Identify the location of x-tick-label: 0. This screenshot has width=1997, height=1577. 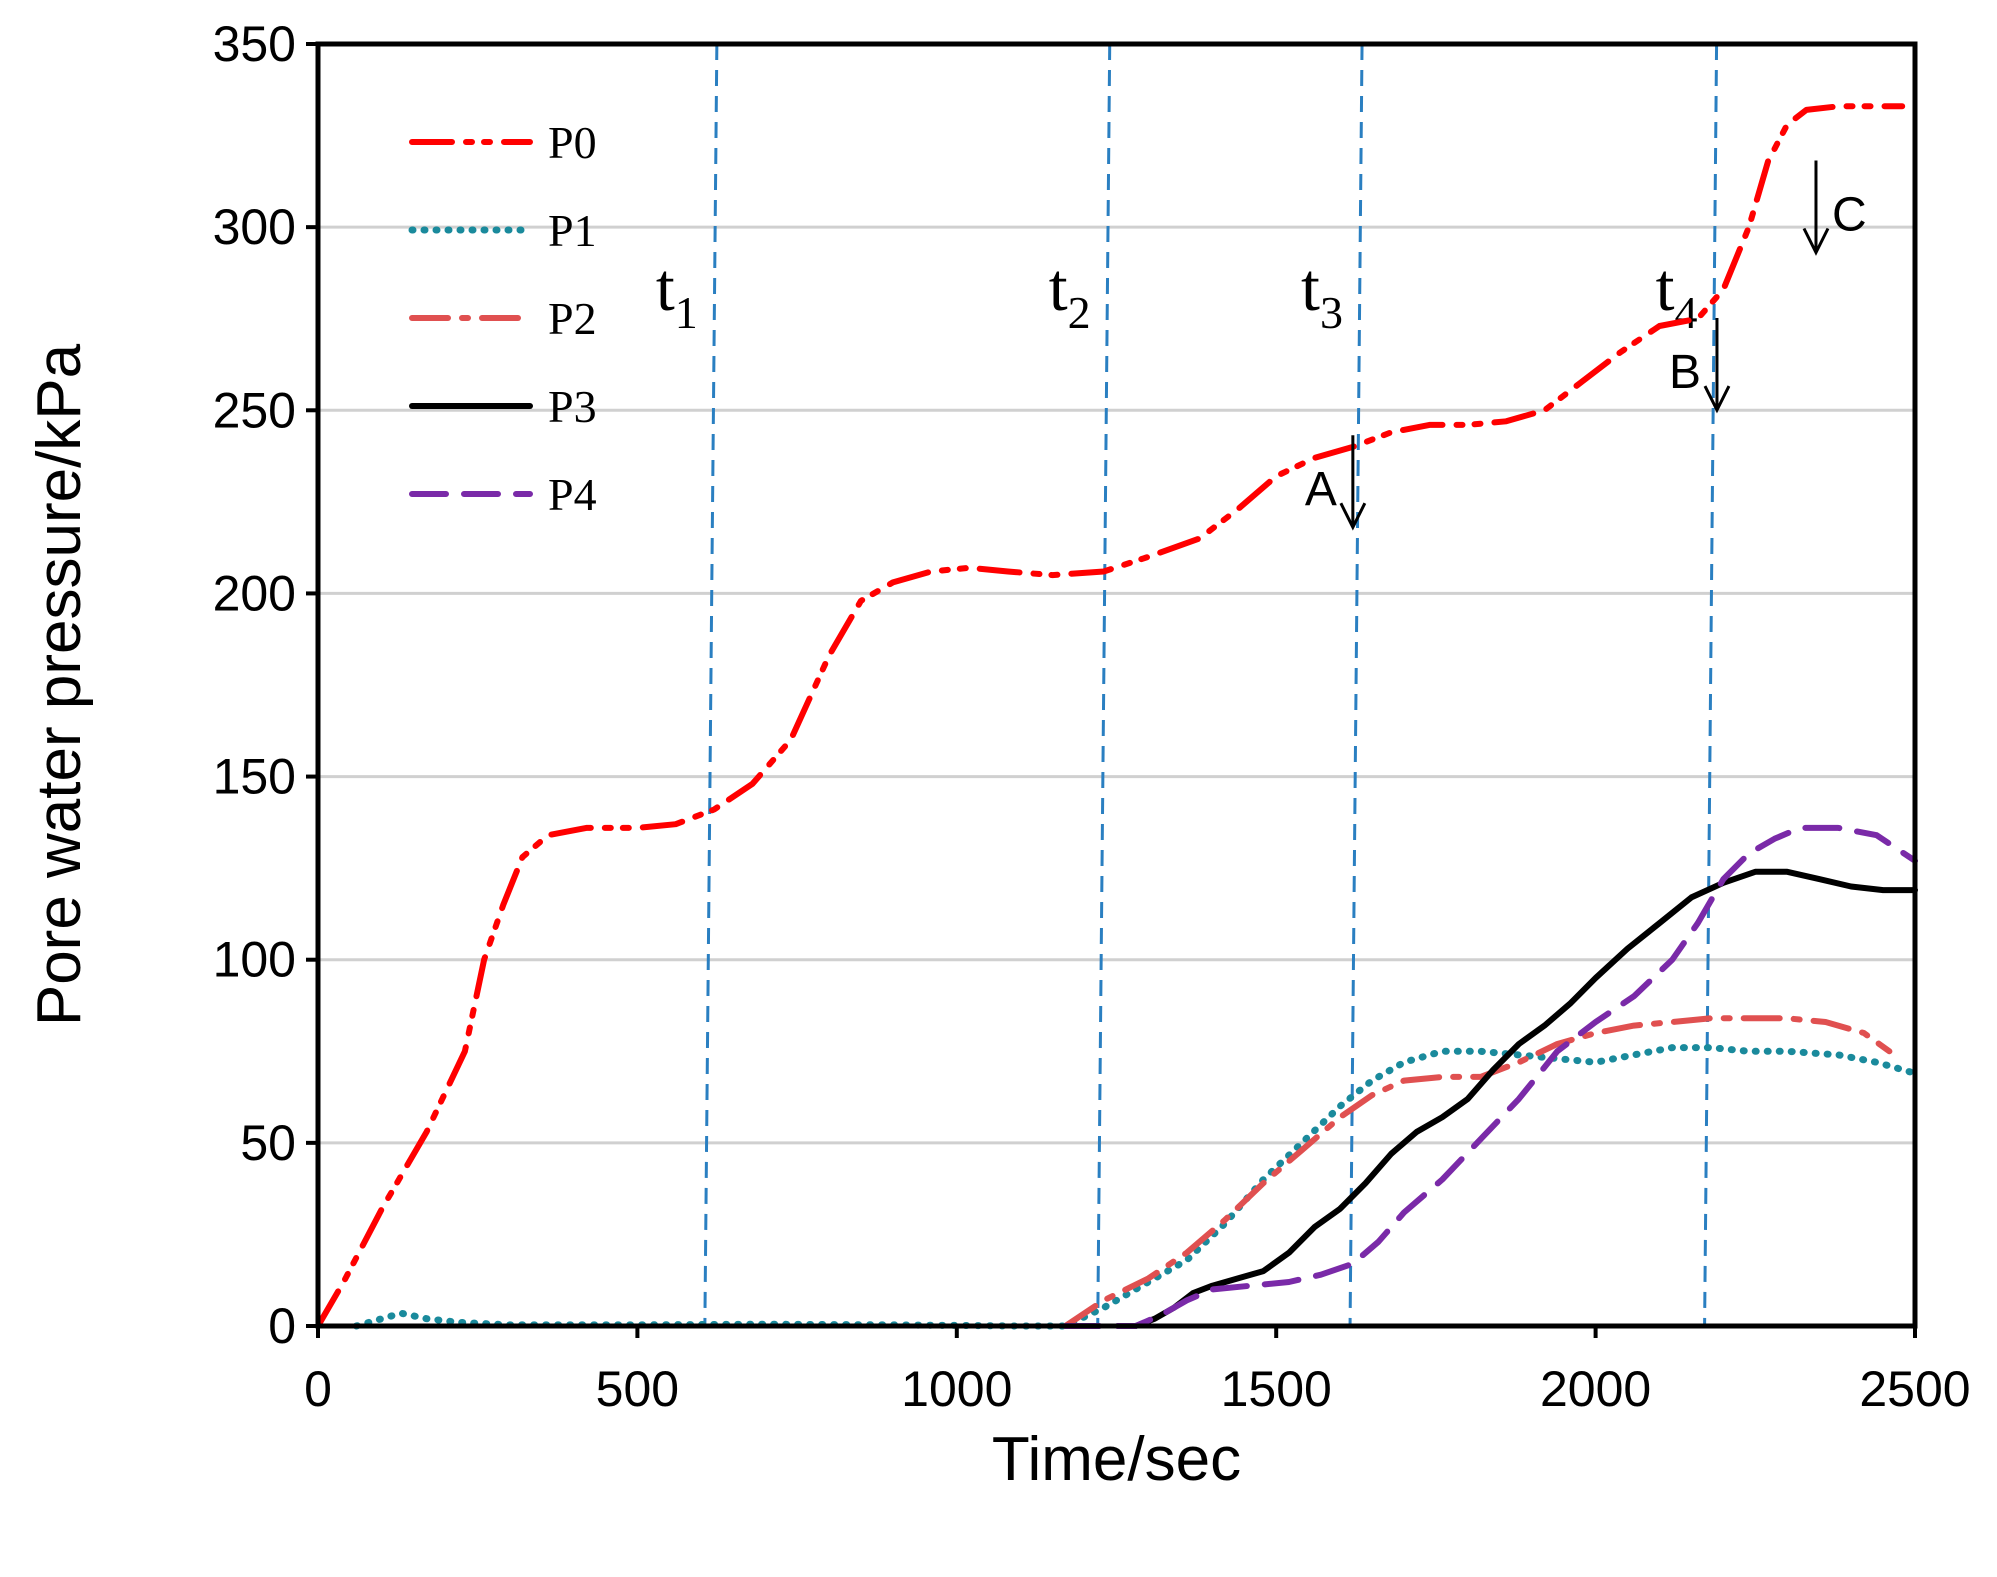
(318, 1389).